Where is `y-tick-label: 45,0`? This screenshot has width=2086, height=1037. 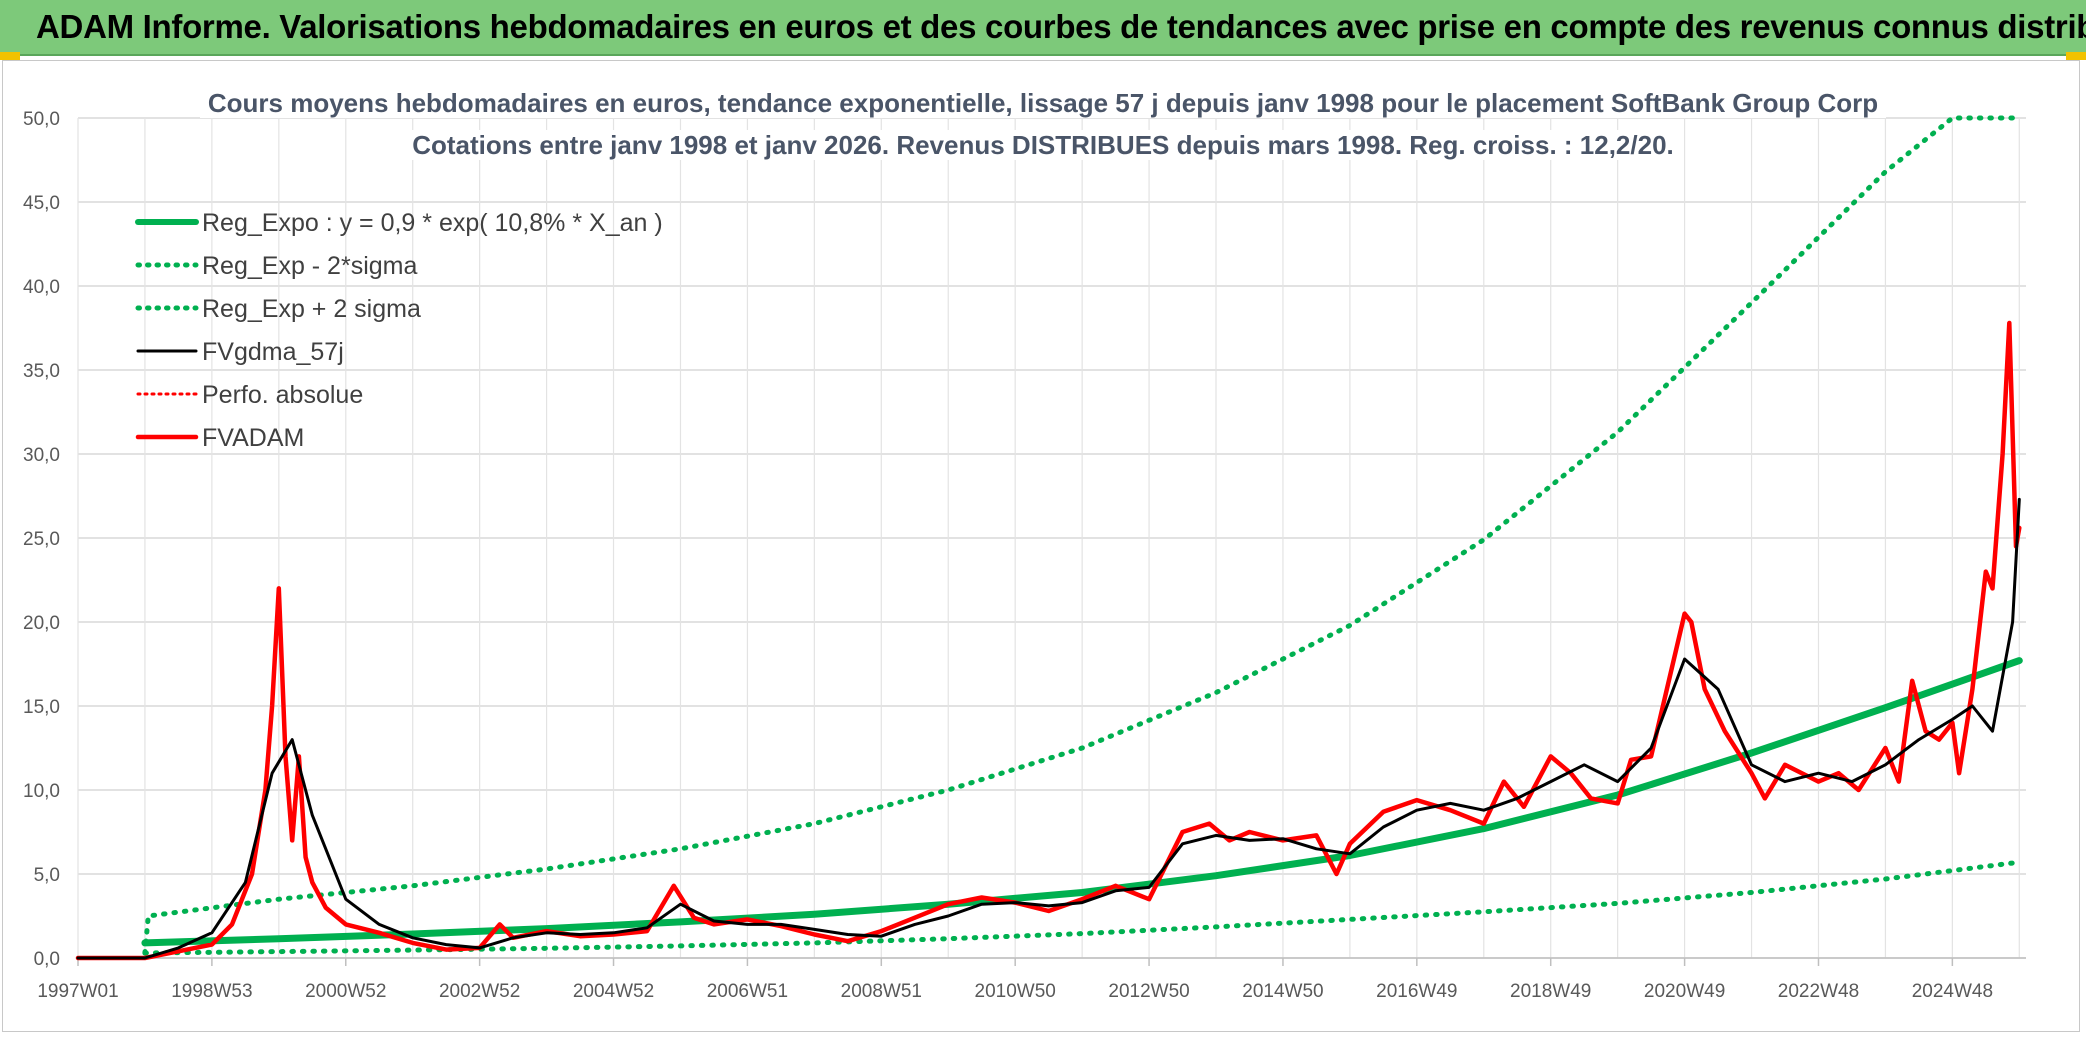 y-tick-label: 45,0 is located at coordinates (41, 203).